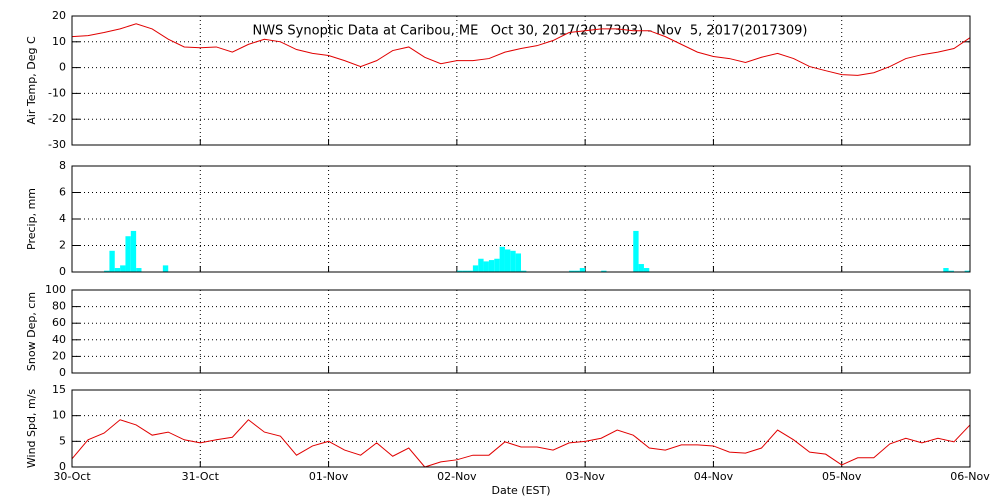 Image resolution: width=1000 pixels, height=500 pixels. What do you see at coordinates (57, 92) in the screenshot?
I see `y-tick-label: -10` at bounding box center [57, 92].